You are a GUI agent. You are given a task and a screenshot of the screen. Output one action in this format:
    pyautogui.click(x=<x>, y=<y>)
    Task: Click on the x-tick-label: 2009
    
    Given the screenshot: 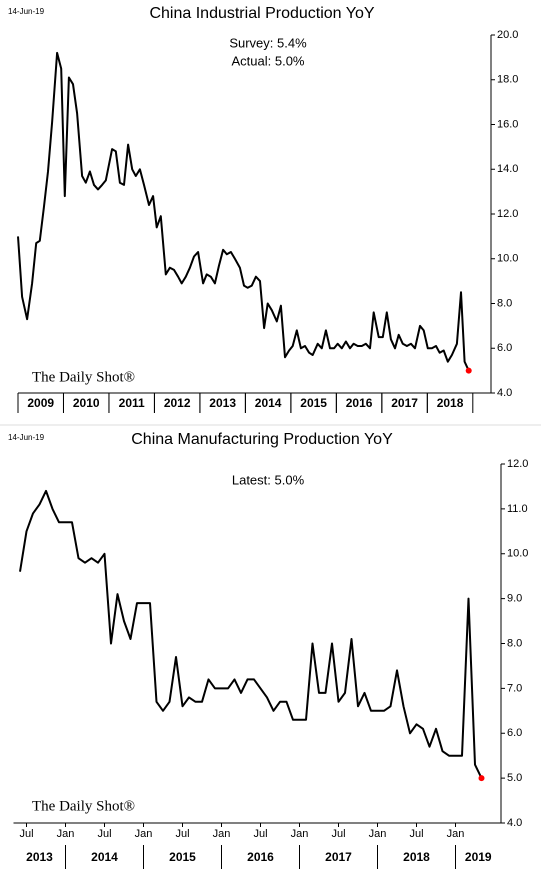 What is the action you would take?
    pyautogui.click(x=40, y=403)
    